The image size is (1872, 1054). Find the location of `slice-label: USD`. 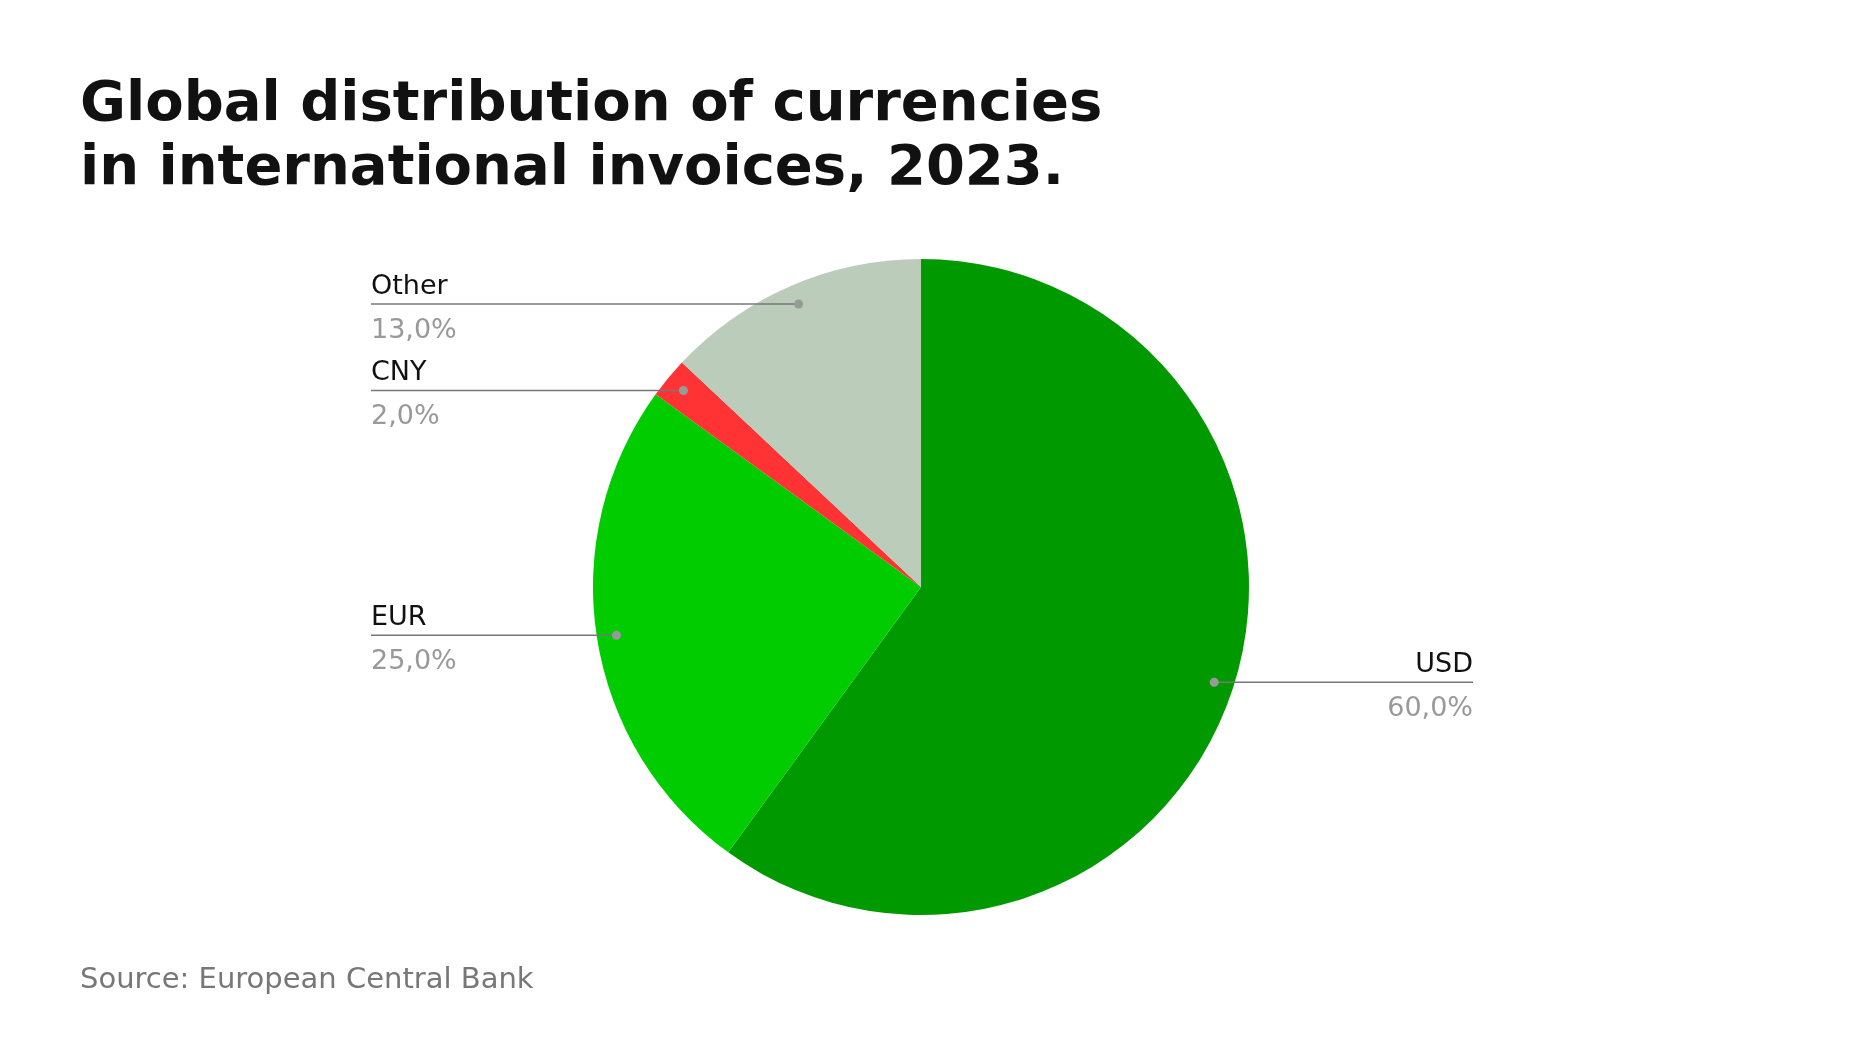

slice-label: USD is located at coordinates (1444, 663).